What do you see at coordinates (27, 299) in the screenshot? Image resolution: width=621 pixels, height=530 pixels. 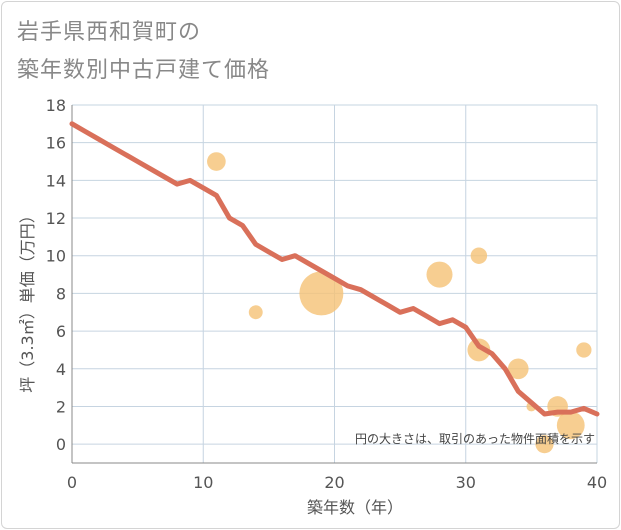 I see `y-axis-label: 坪（3.3㎡）単価（万円）` at bounding box center [27, 299].